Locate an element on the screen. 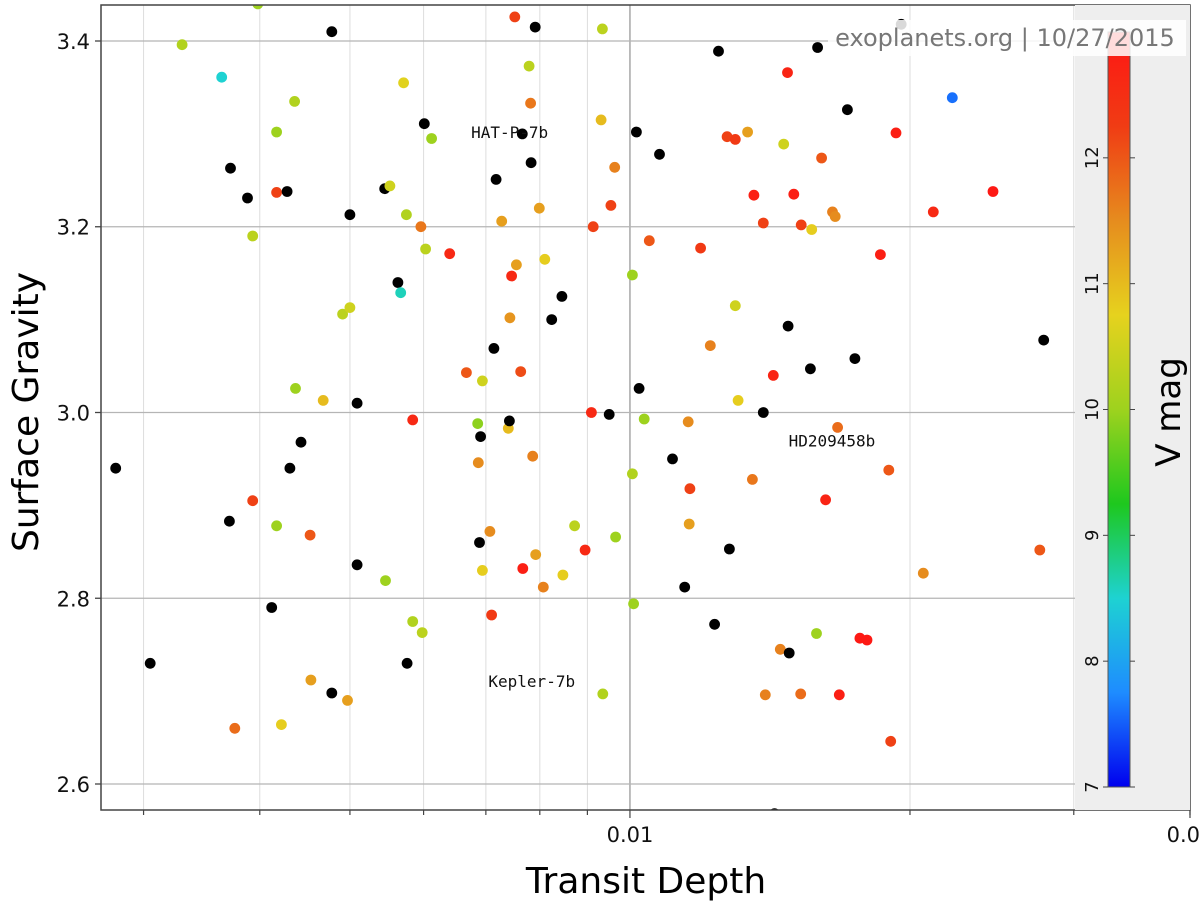  colorbar-title: V mag is located at coordinates (1169, 412).